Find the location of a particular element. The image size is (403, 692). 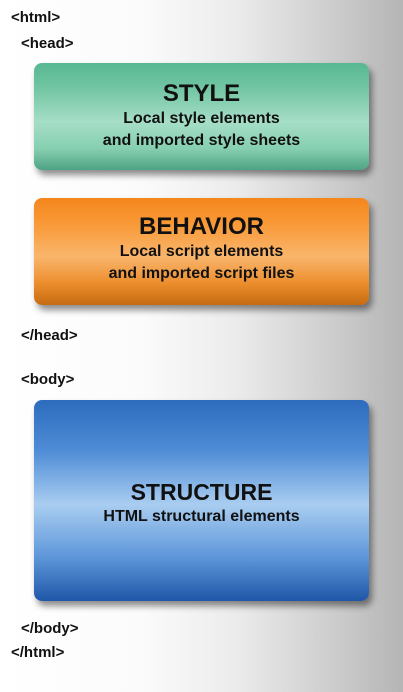

structure-line-1: HTML structural elements is located at coordinates (201, 516).